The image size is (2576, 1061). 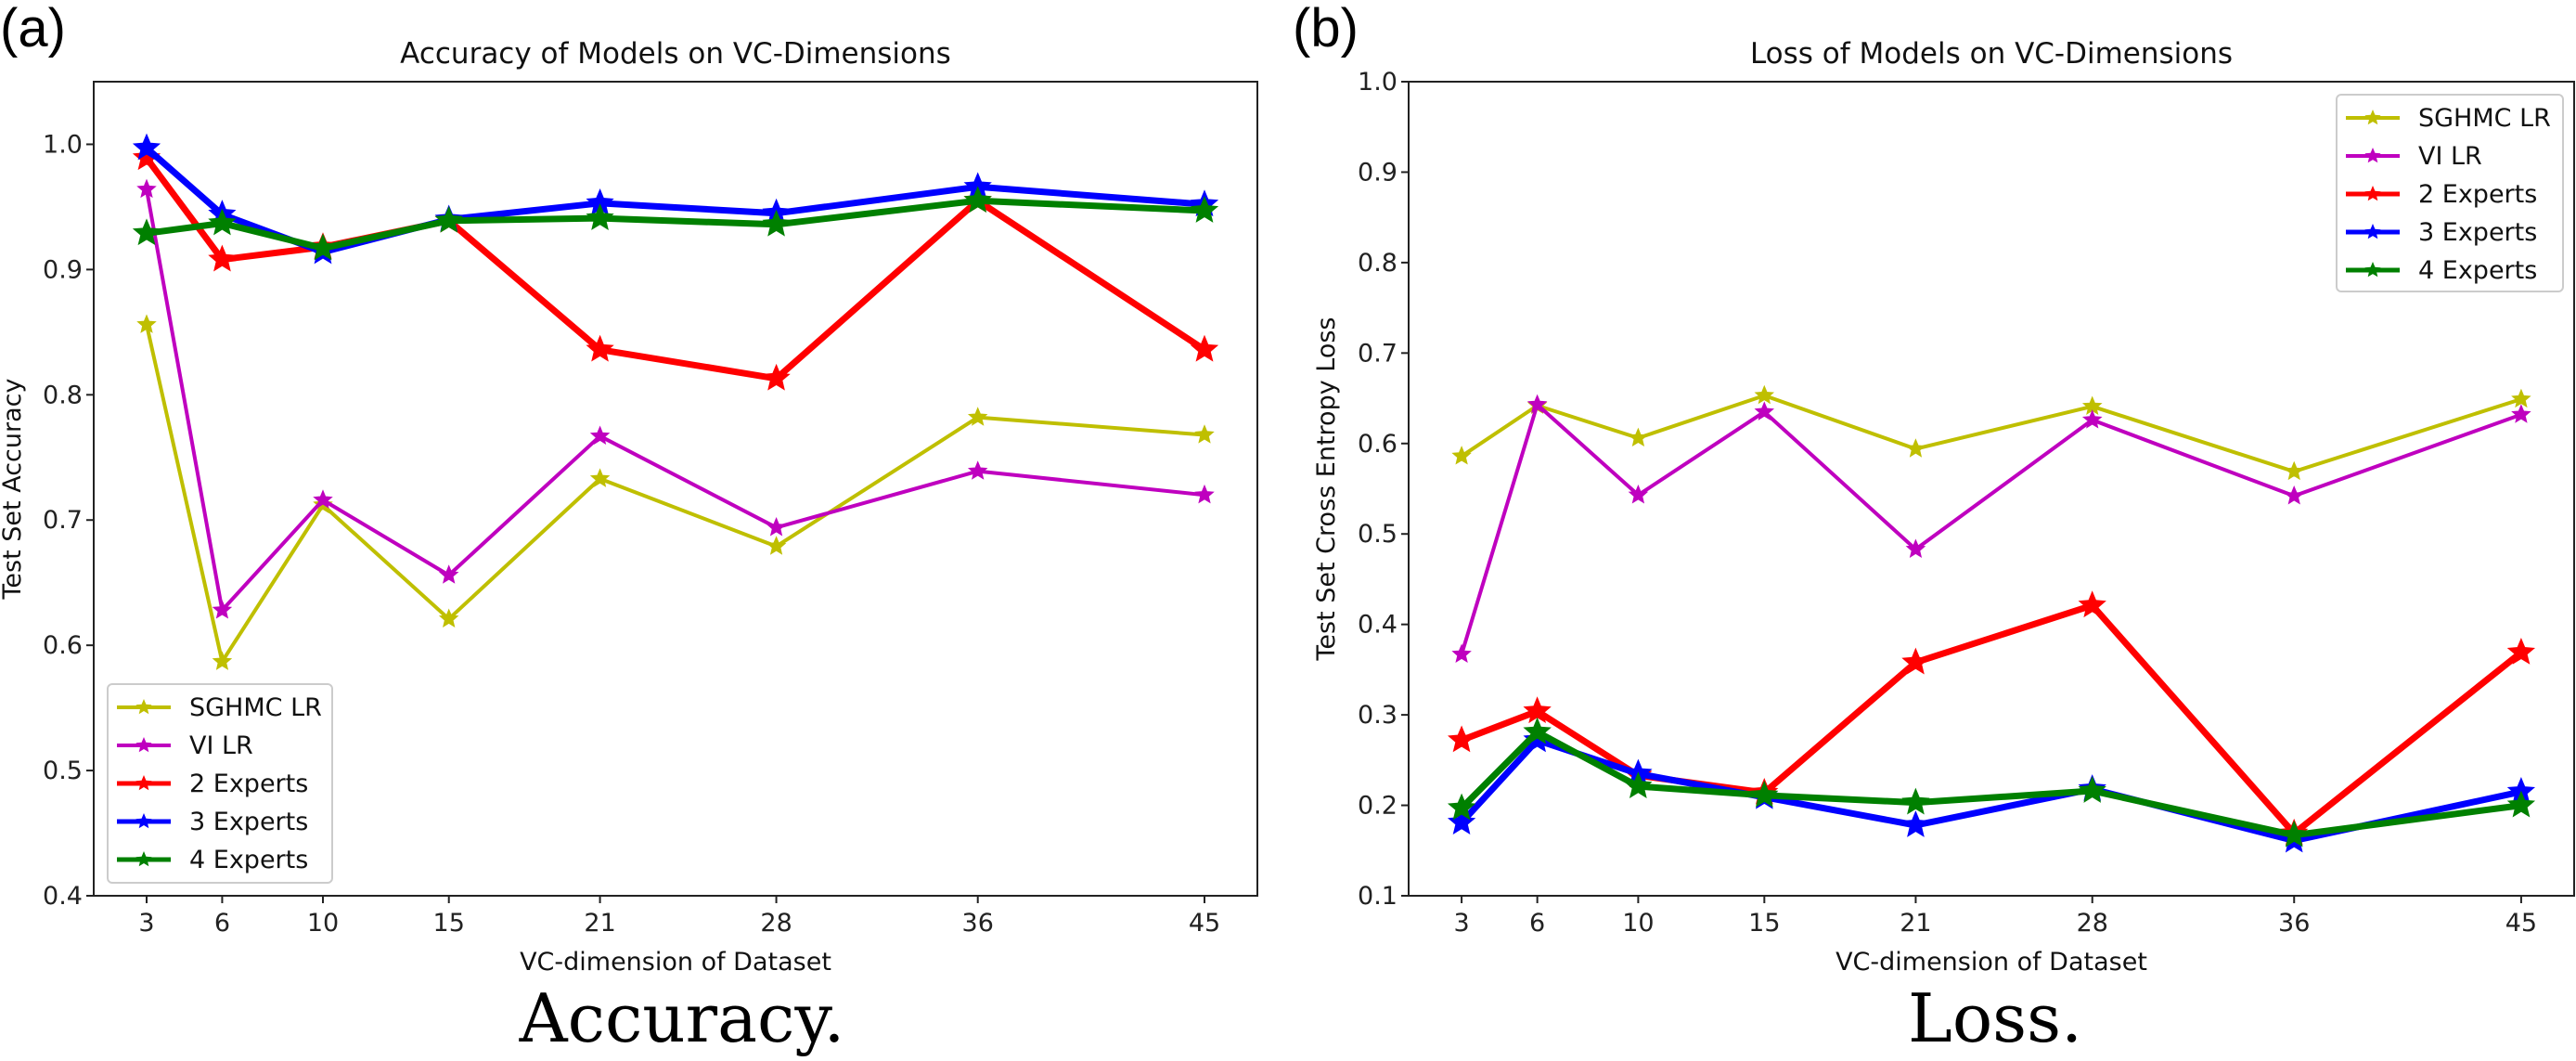 What do you see at coordinates (1326, 29) in the screenshot?
I see `panel-label: (b)` at bounding box center [1326, 29].